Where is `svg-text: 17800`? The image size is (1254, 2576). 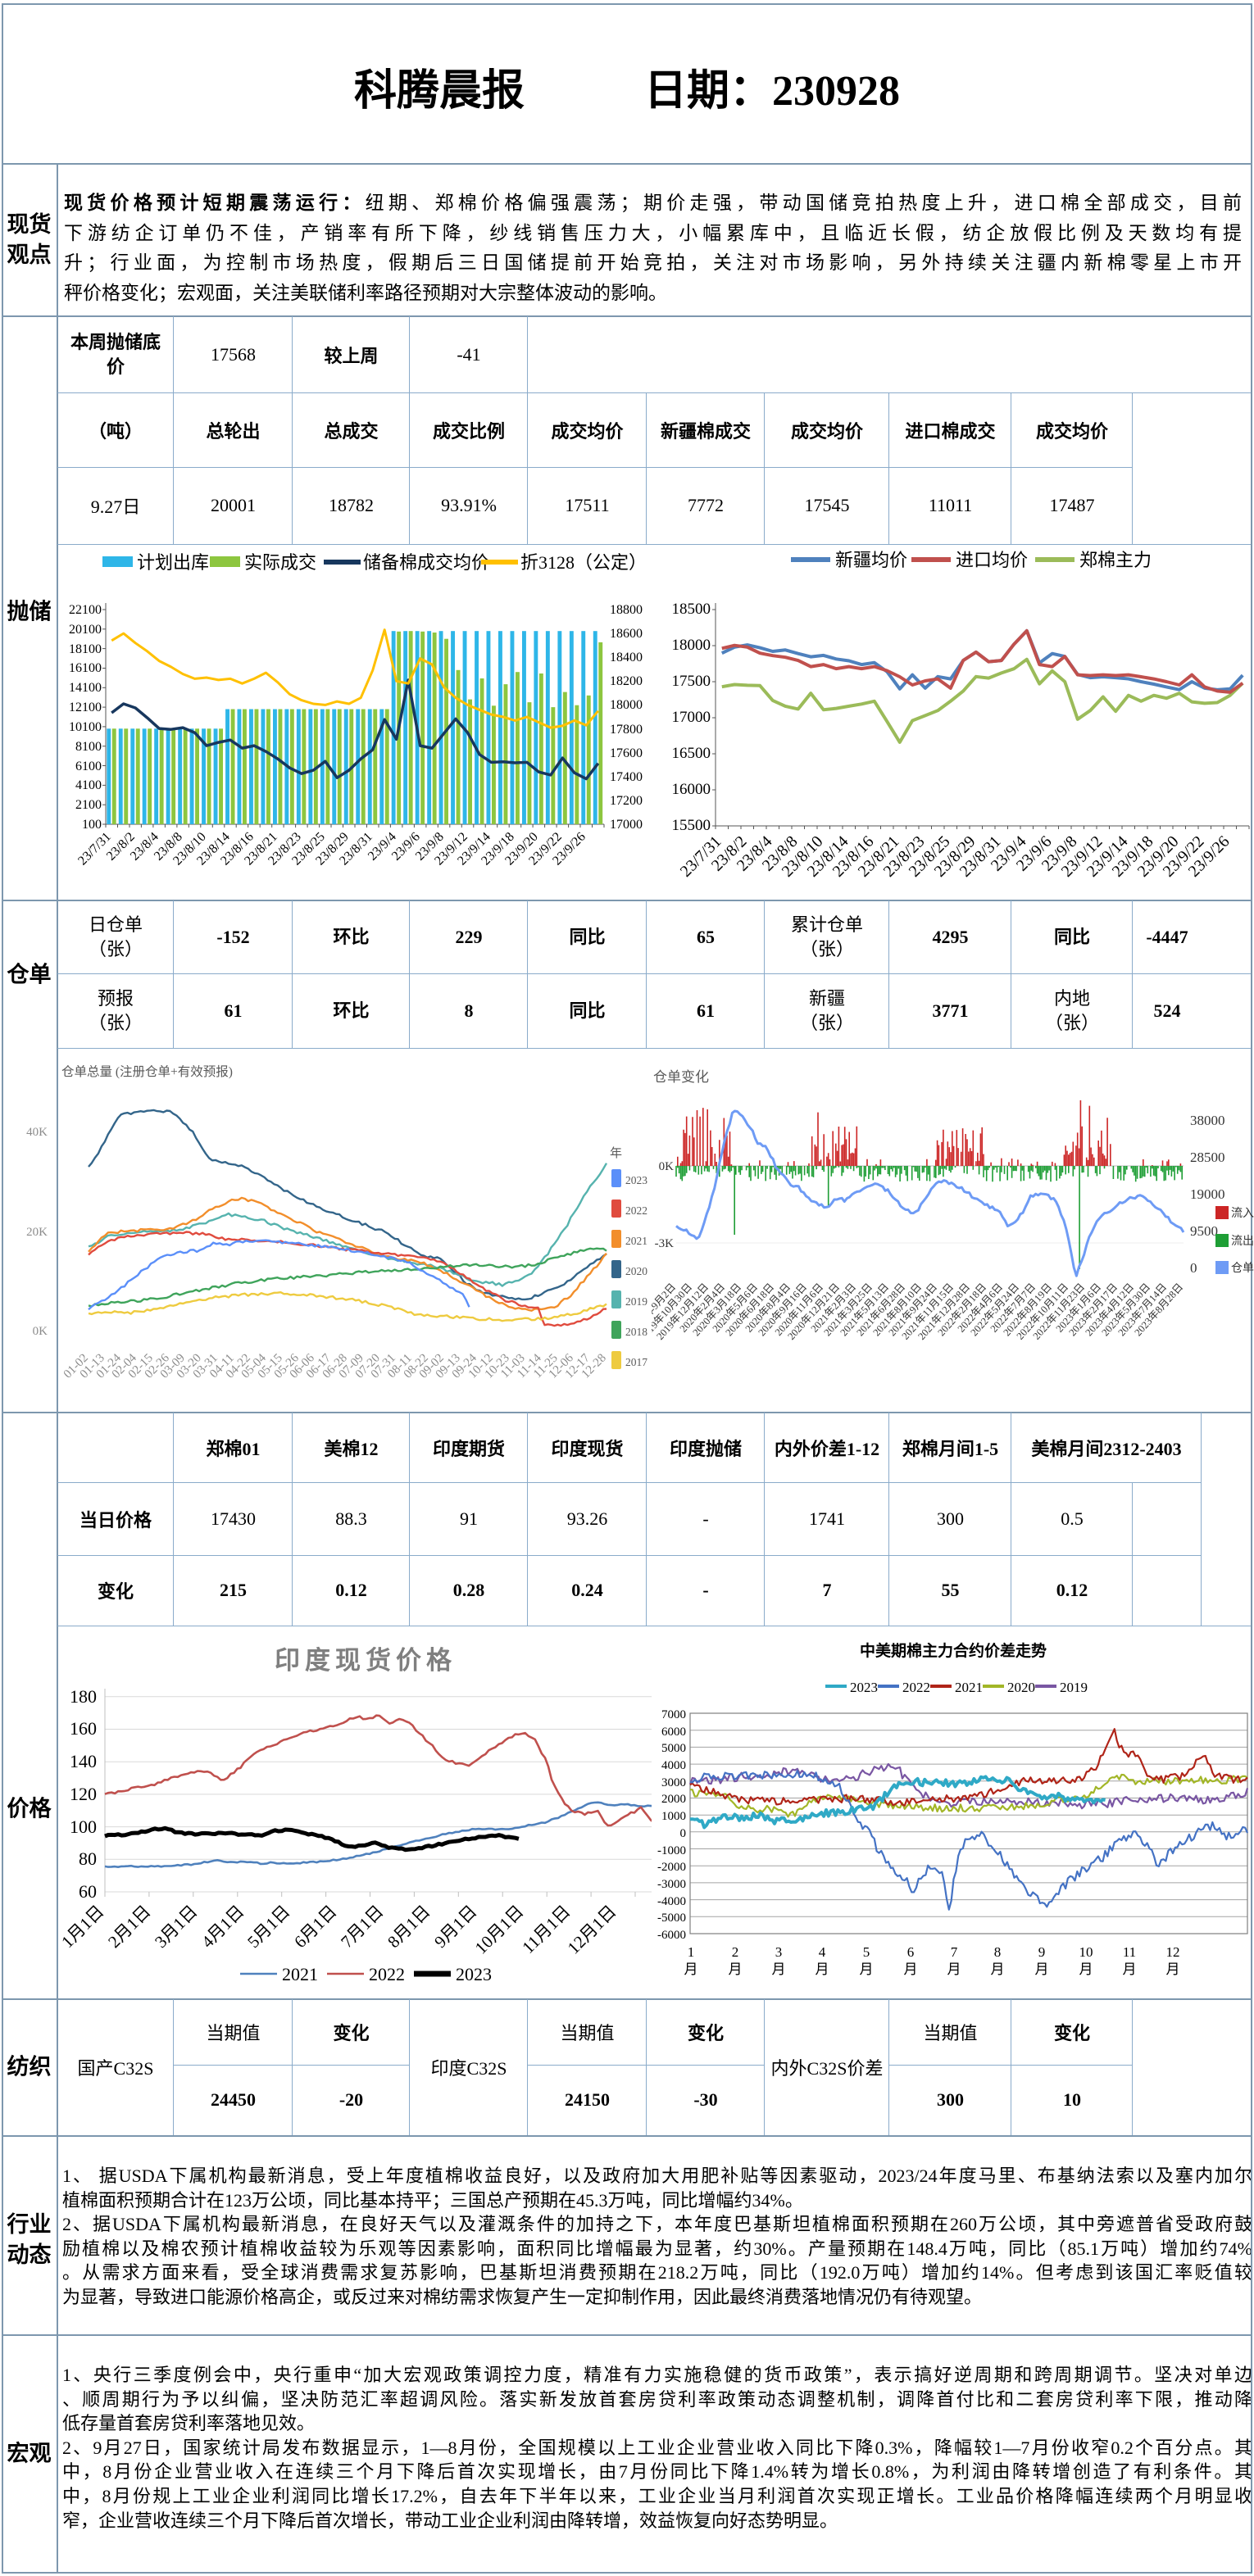 svg-text: 17800 is located at coordinates (626, 730).